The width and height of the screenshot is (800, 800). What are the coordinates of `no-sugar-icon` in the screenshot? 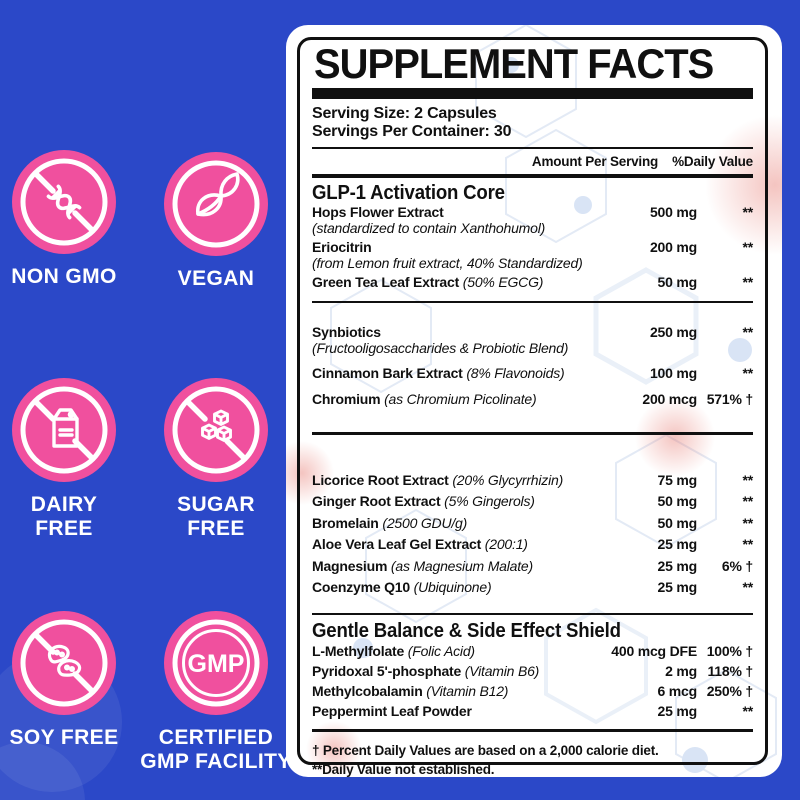 It's located at (216, 430).